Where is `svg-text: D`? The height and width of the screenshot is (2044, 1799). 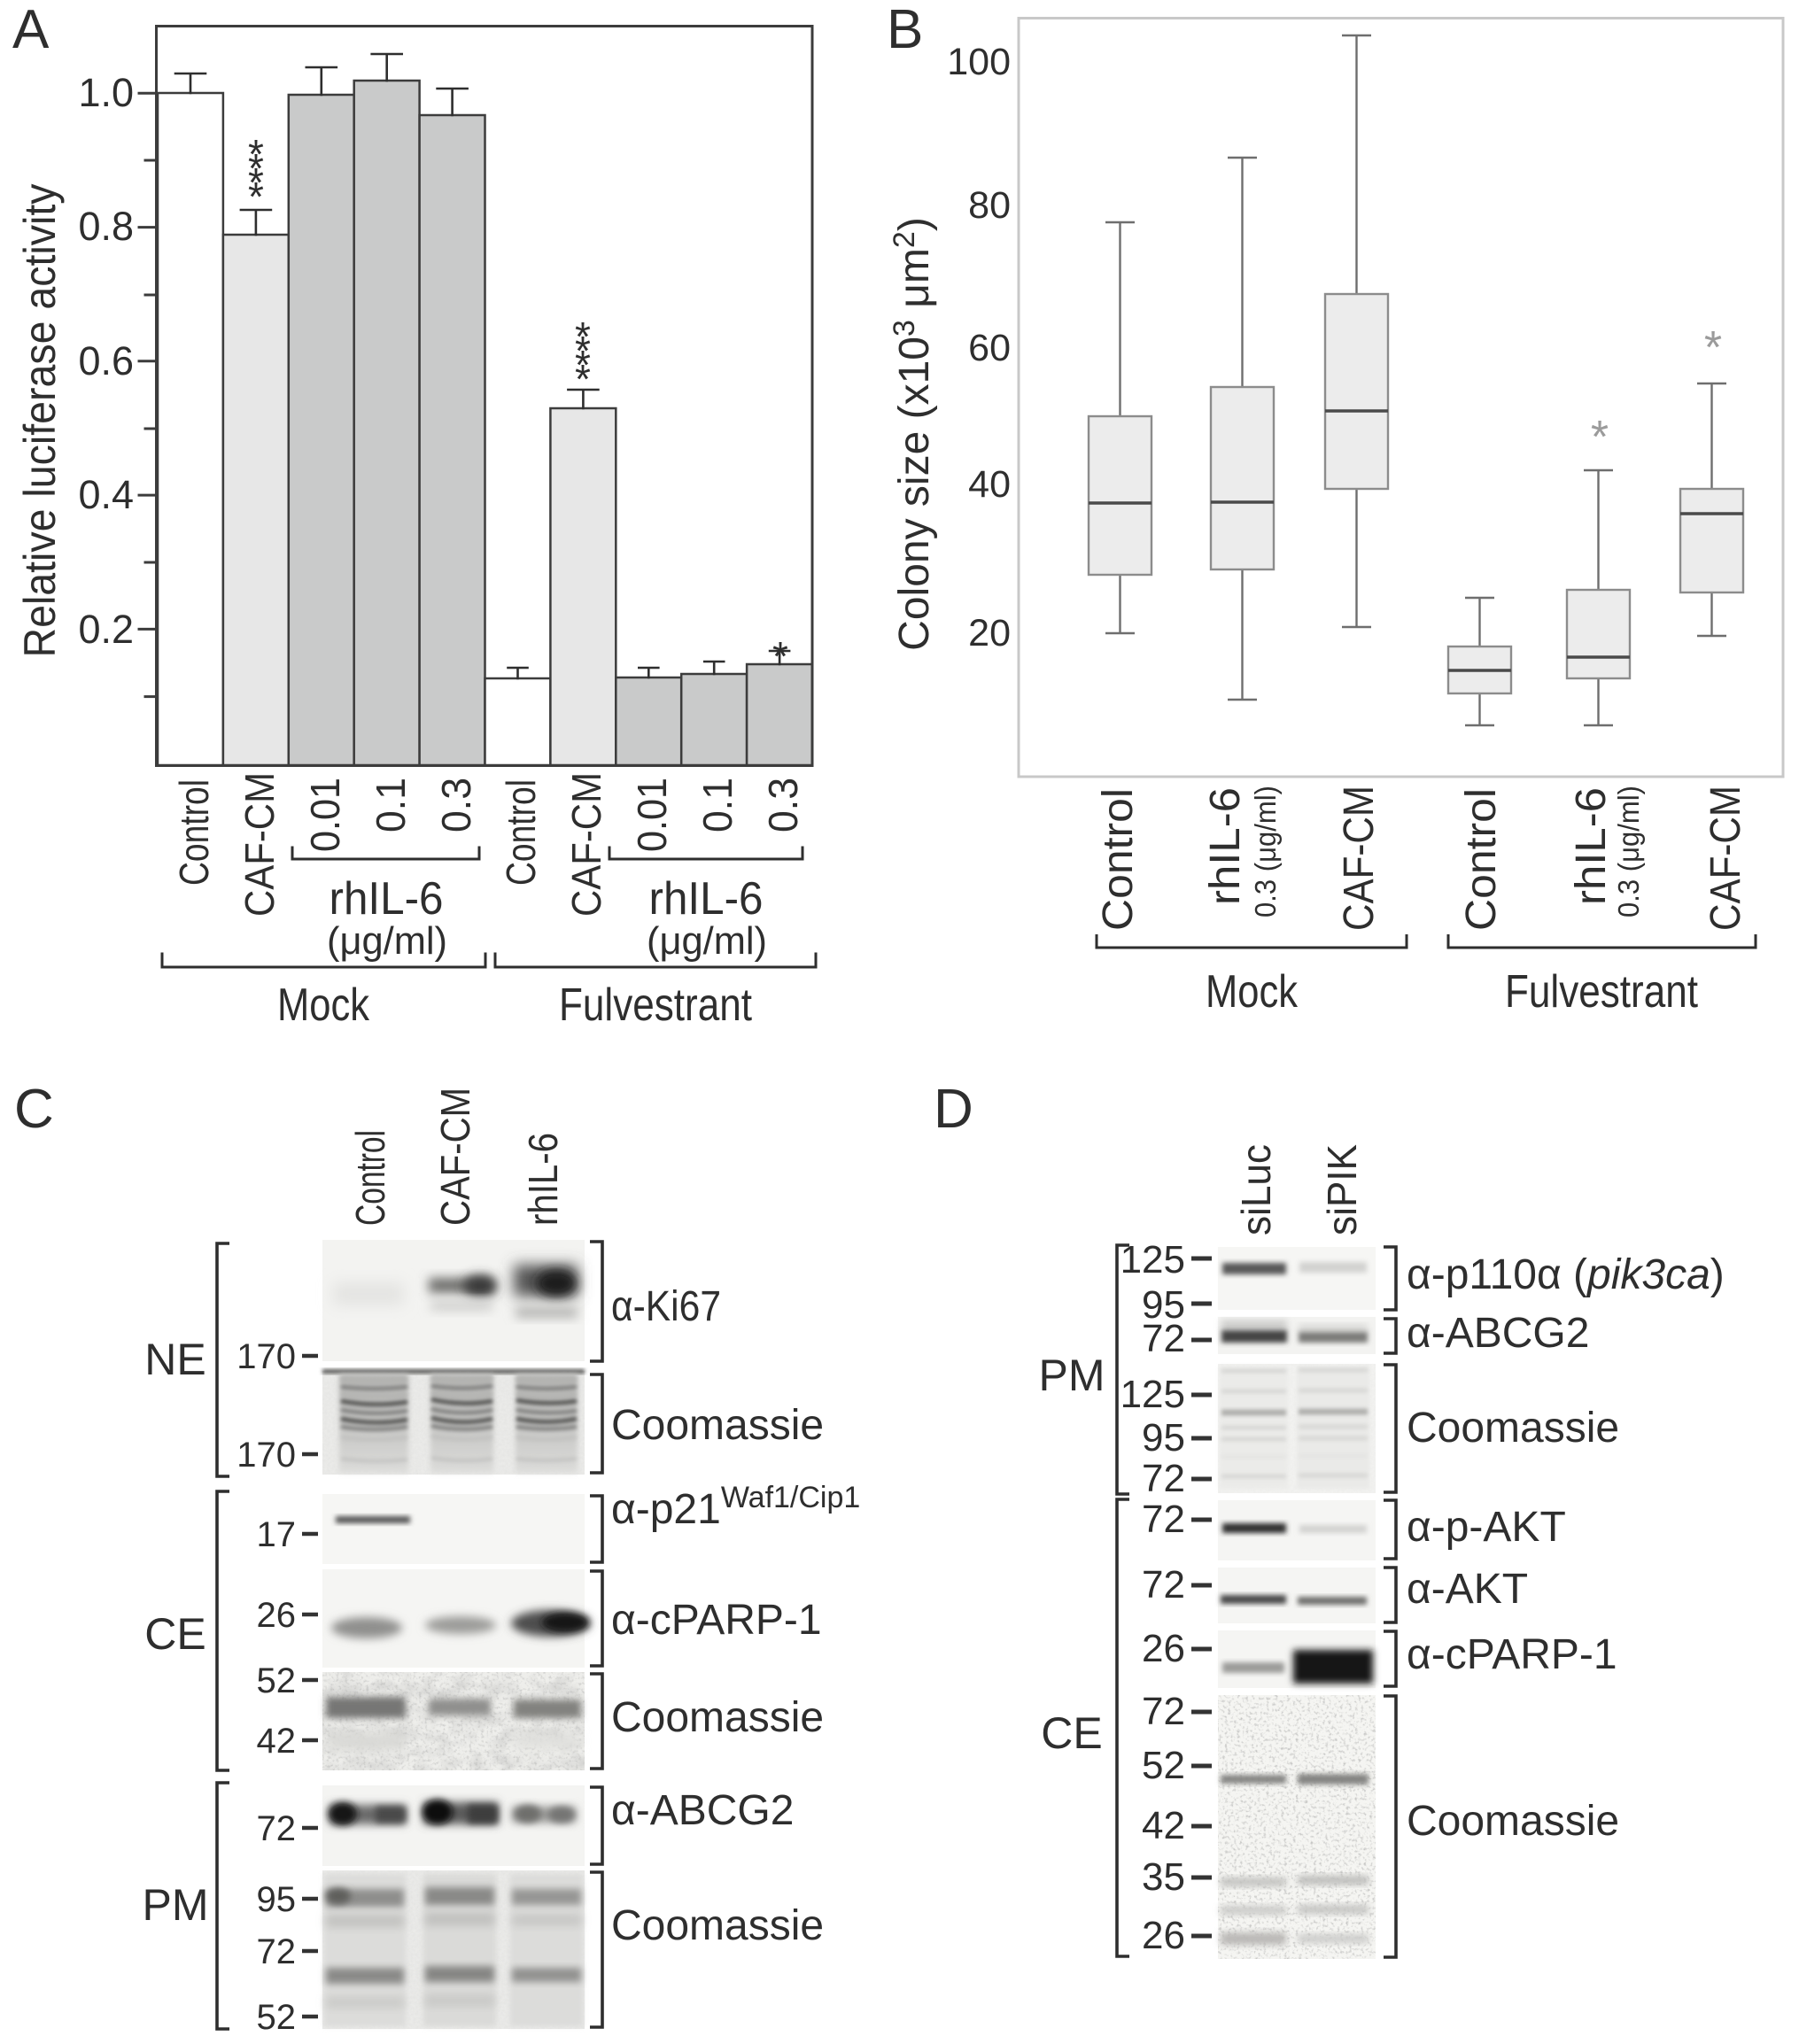 svg-text: D is located at coordinates (954, 1109).